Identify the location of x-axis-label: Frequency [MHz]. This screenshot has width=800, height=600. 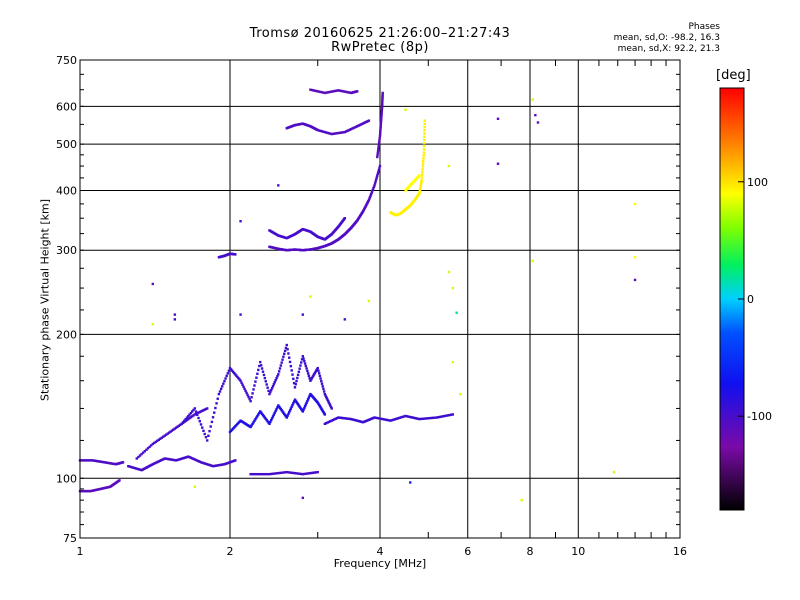
(380, 563).